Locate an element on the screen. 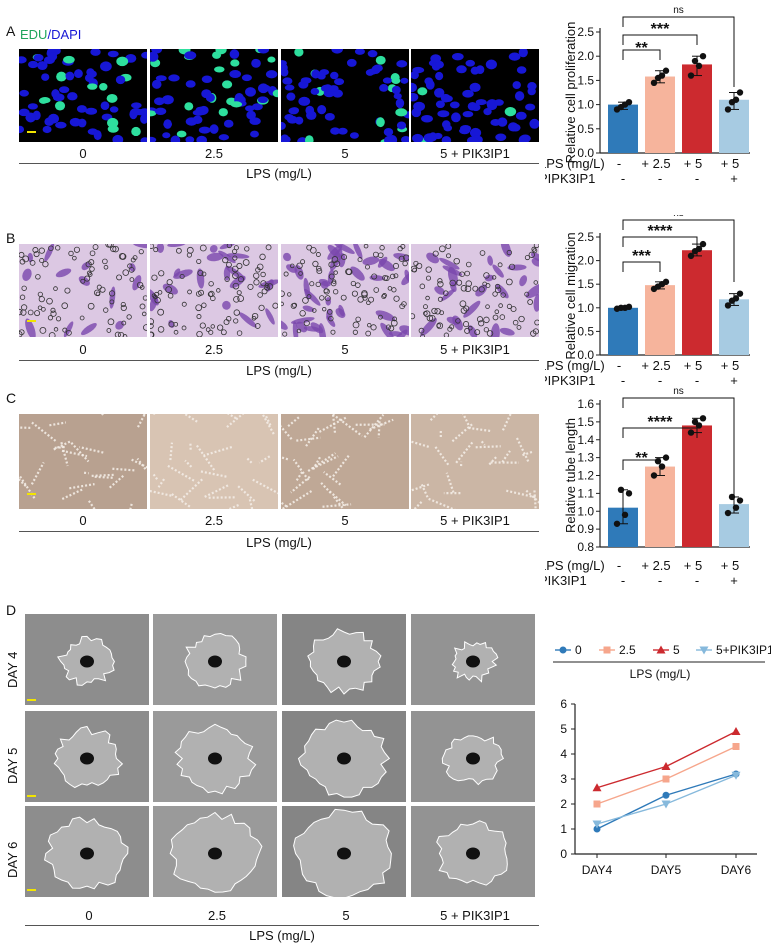  condition-label-b-2: 5 is located at coordinates (345, 349).